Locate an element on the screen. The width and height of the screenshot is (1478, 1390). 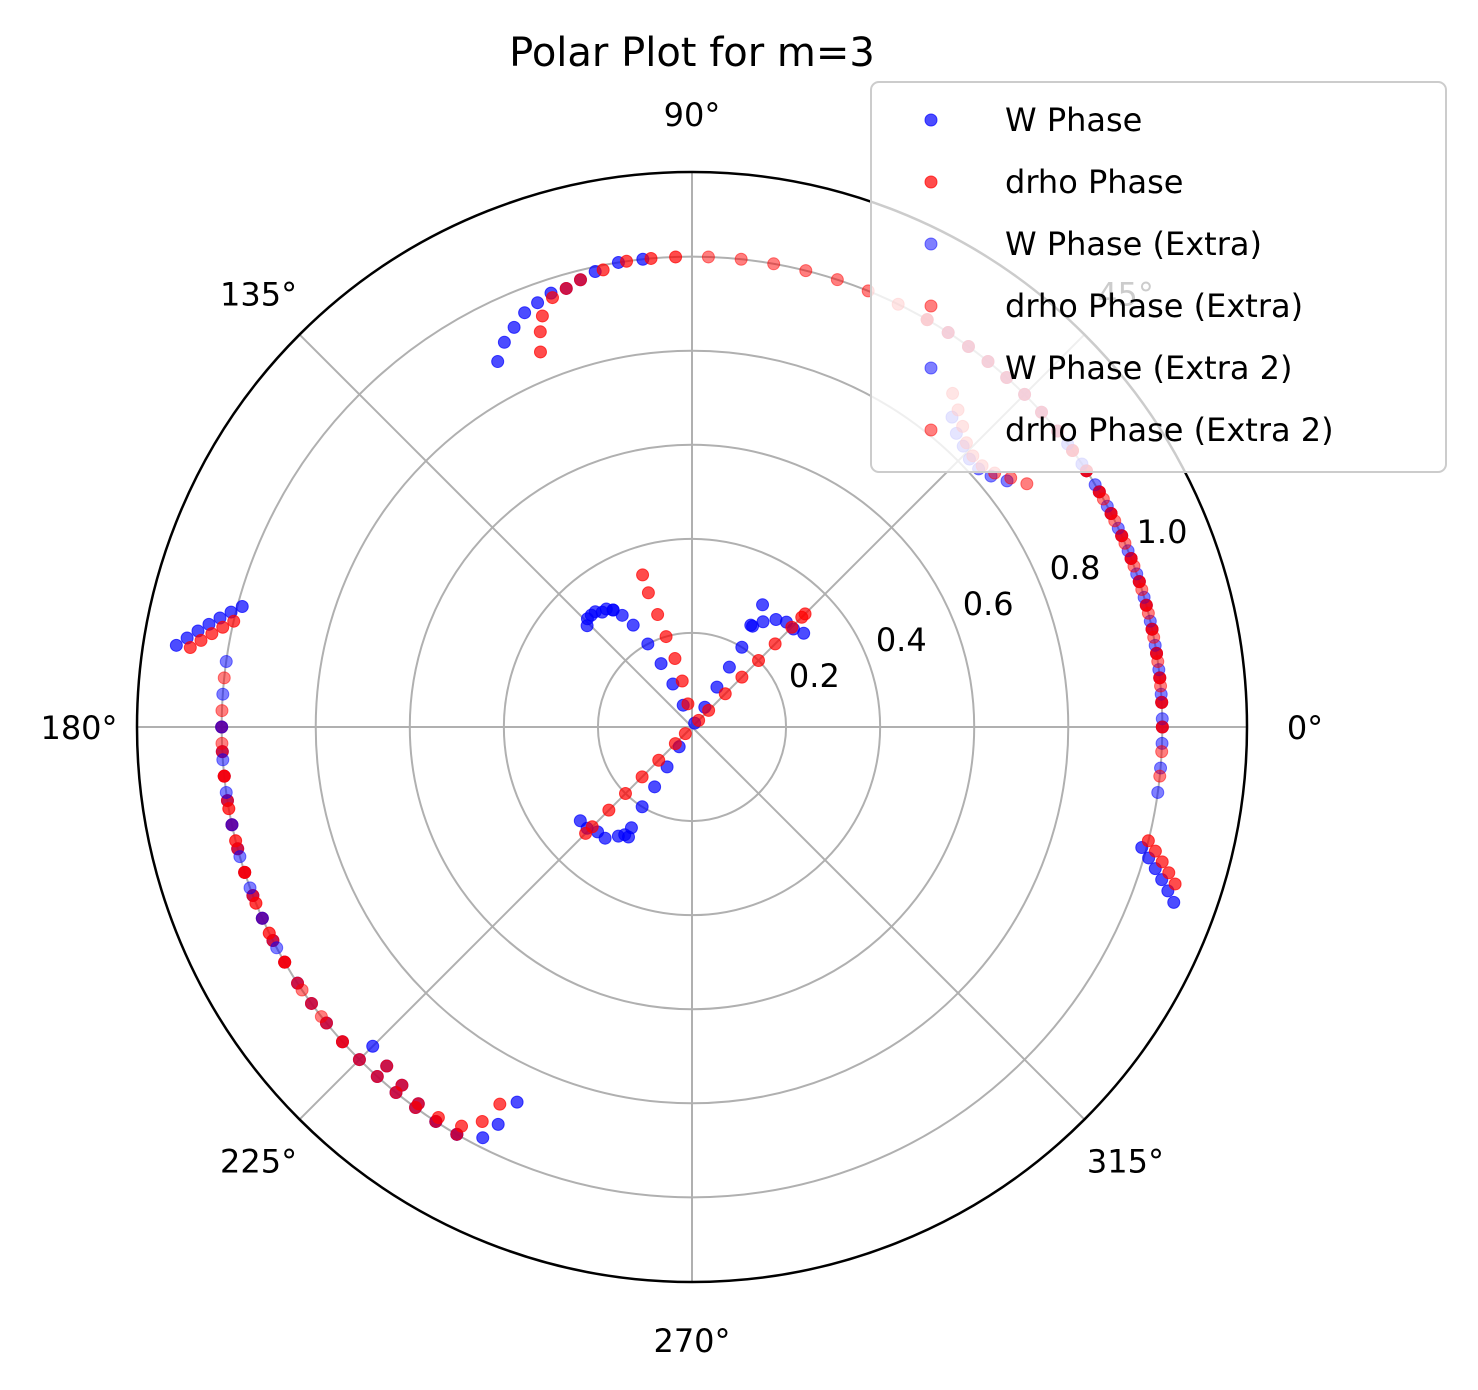
theta-tick-label: 180° is located at coordinates (78, 728).